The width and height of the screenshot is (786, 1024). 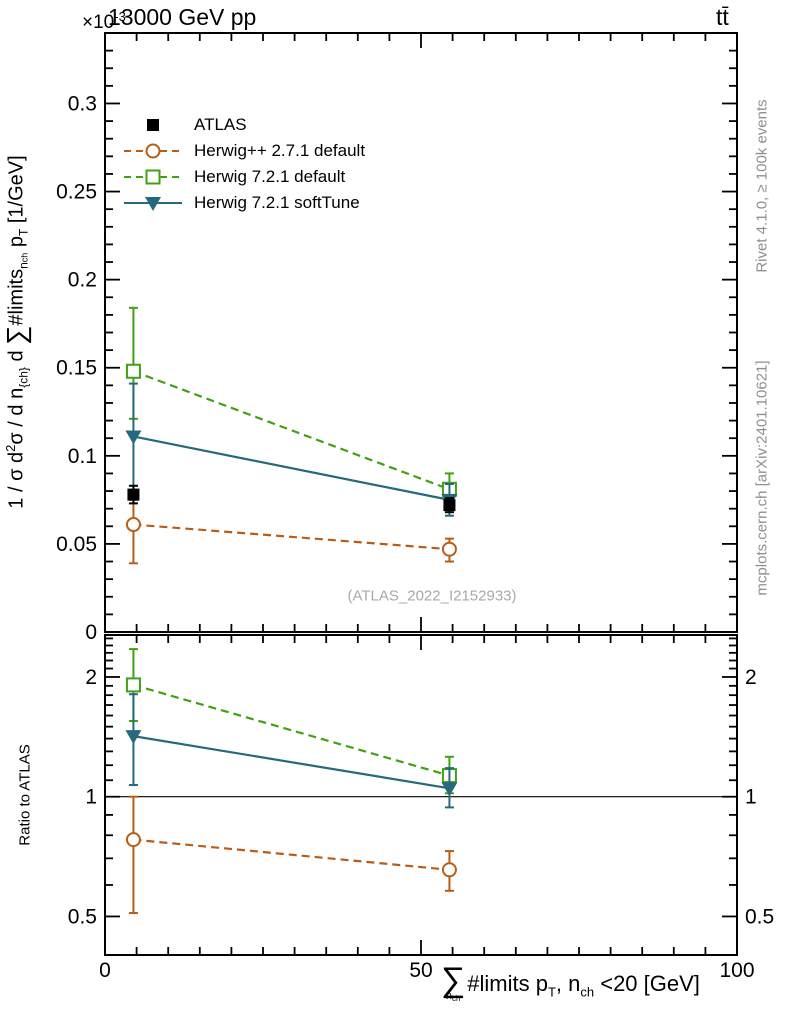 I want to click on atlas-marker-icon, so click(x=153, y=125).